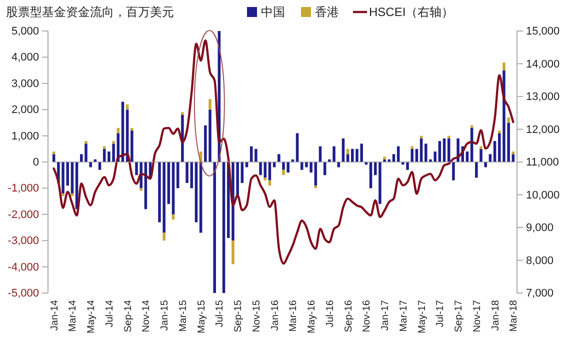 The width and height of the screenshot is (570, 350). What do you see at coordinates (459, 316) in the screenshot?
I see `x-tick-label: Sep-17` at bounding box center [459, 316].